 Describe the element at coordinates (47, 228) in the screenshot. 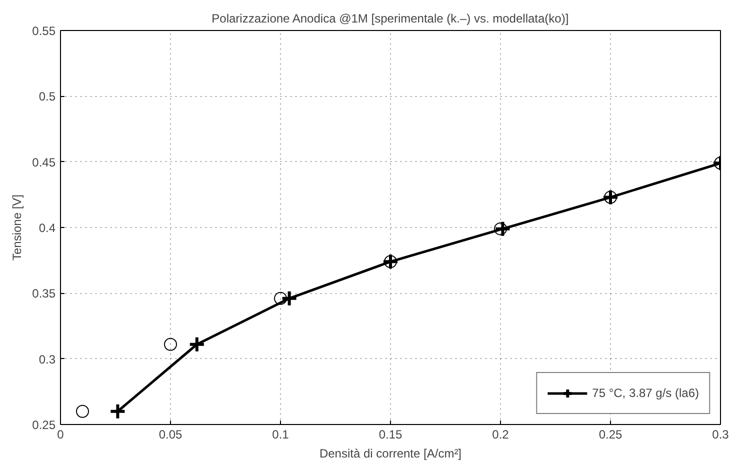

I see `y-tick-label: 0.4` at that location.